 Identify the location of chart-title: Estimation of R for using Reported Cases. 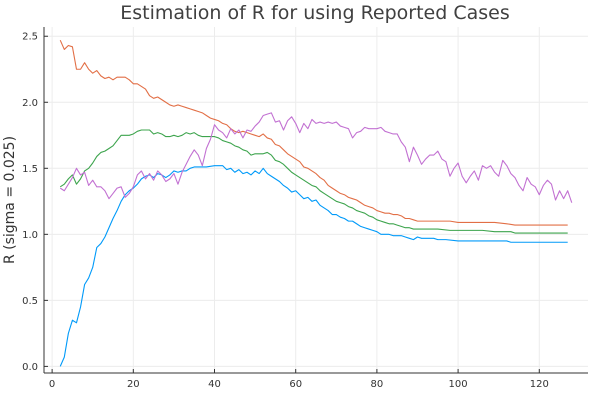
(315, 13).